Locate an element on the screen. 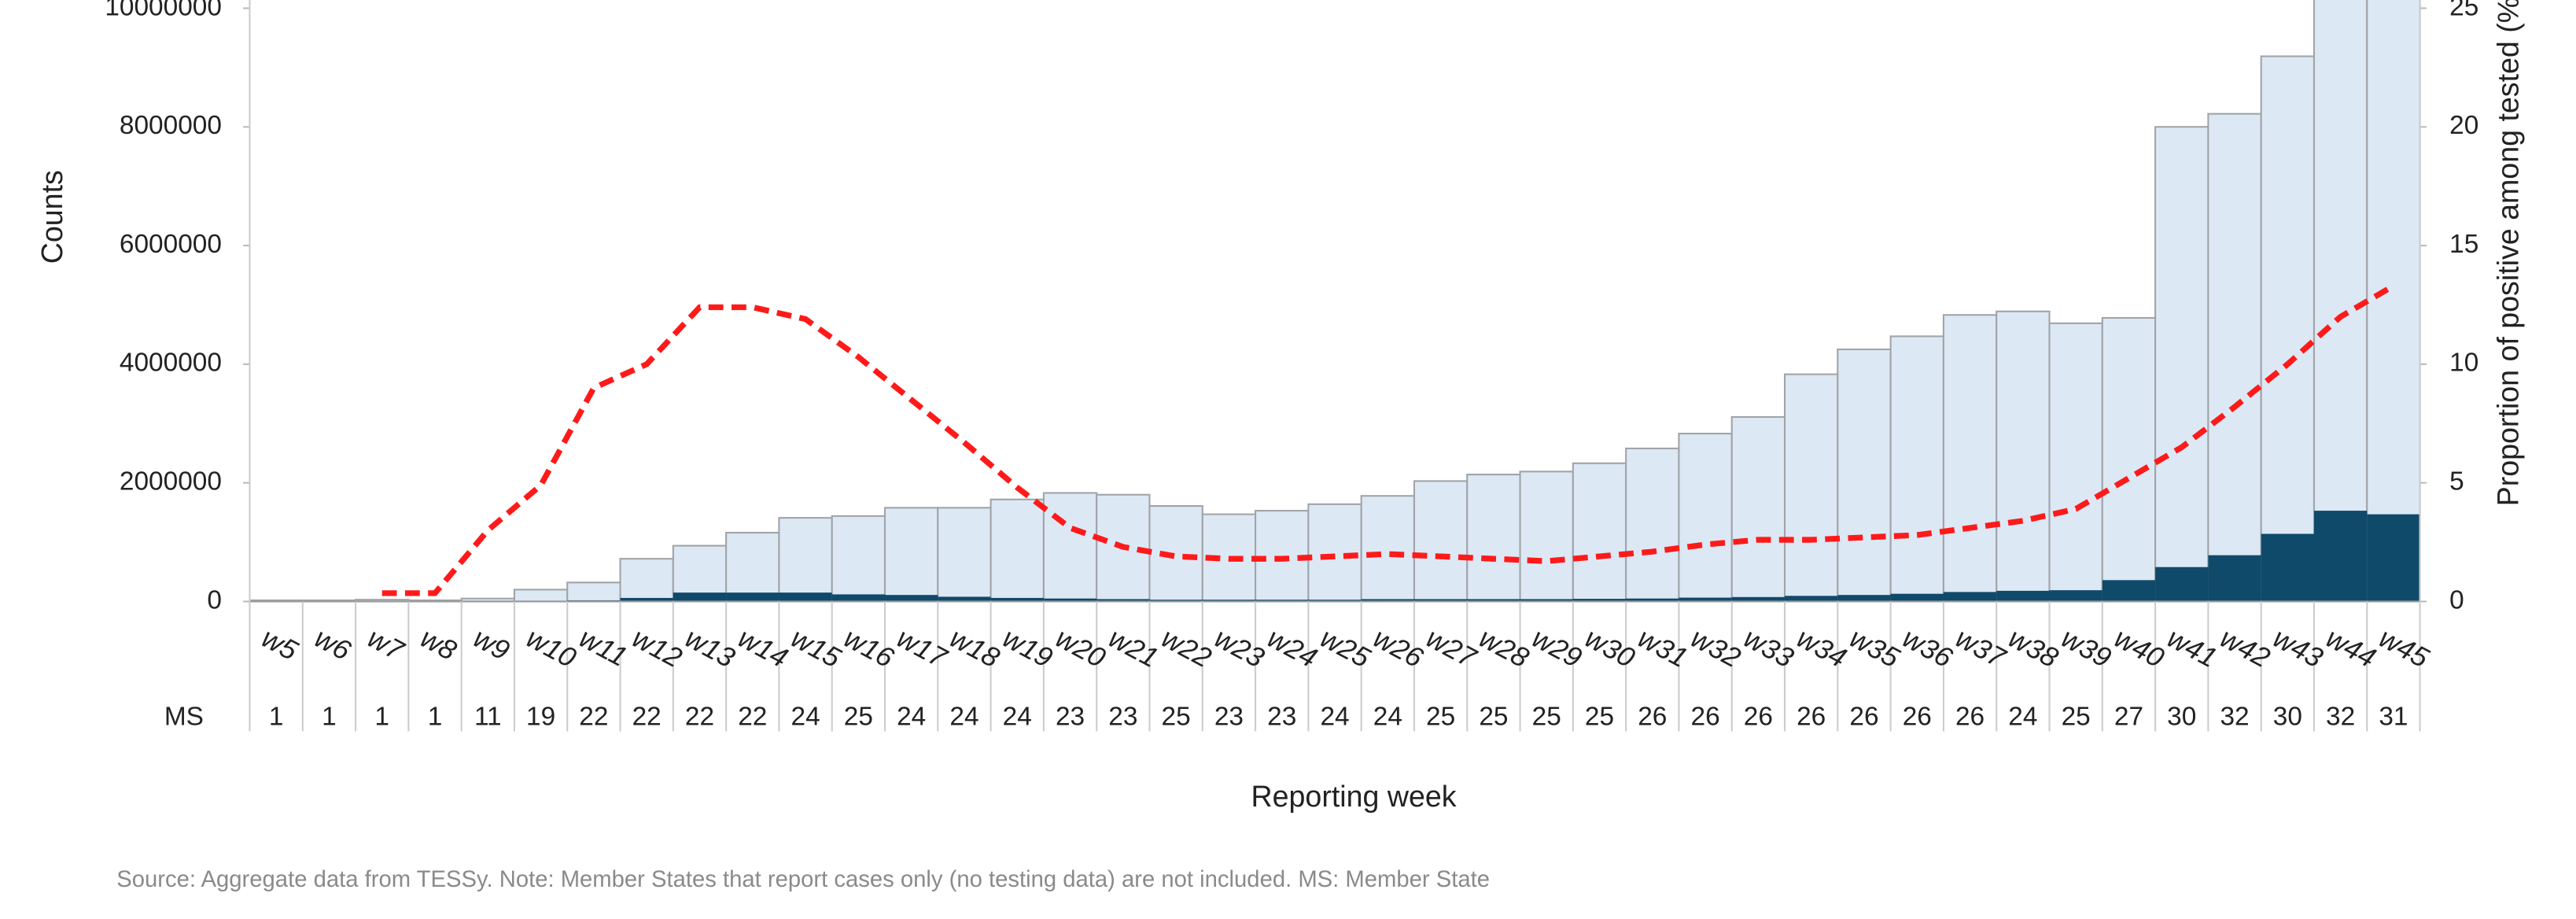 The image size is (2576, 919). x-tick-label: w41 is located at coordinates (2192, 648).